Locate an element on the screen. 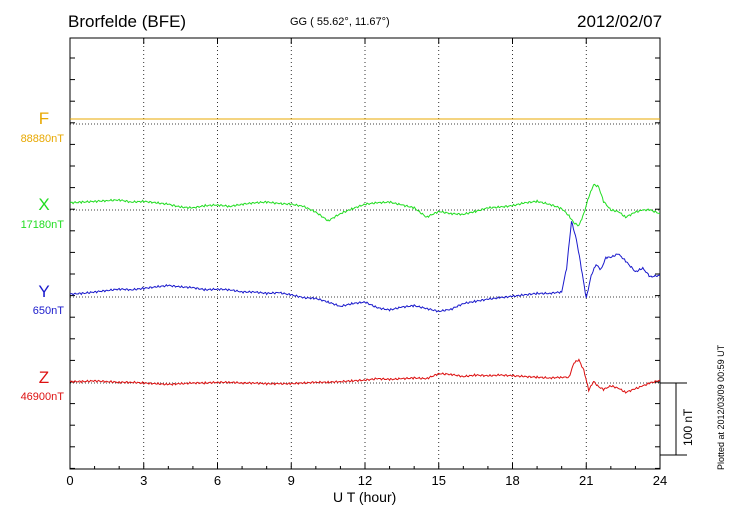 The width and height of the screenshot is (730, 520). x-tick-label: 21 is located at coordinates (586, 480).